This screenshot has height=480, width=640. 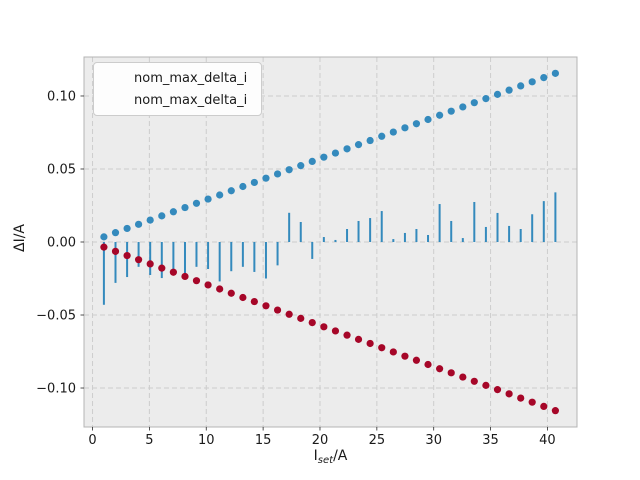 I want to click on x-axis-label: Iset/A, so click(x=330, y=457).